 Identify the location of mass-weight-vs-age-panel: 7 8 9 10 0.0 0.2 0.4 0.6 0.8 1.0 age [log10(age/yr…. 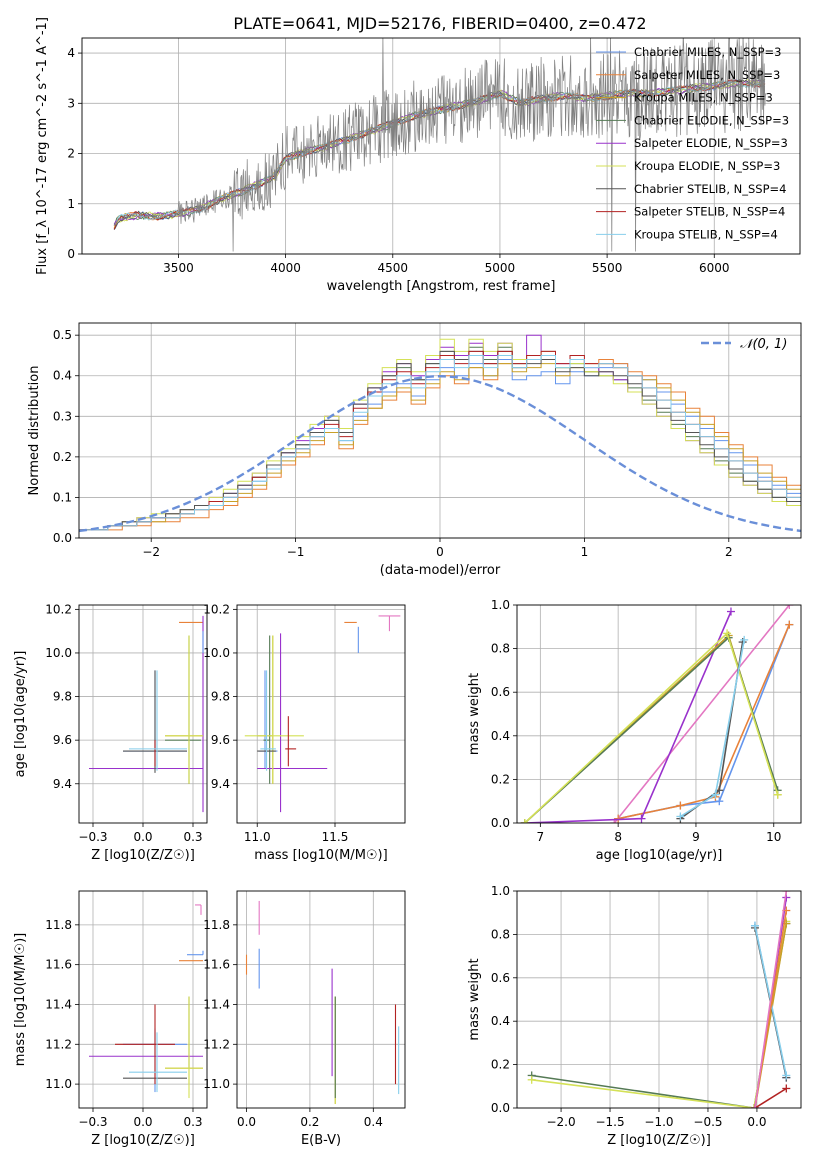
(634, 730).